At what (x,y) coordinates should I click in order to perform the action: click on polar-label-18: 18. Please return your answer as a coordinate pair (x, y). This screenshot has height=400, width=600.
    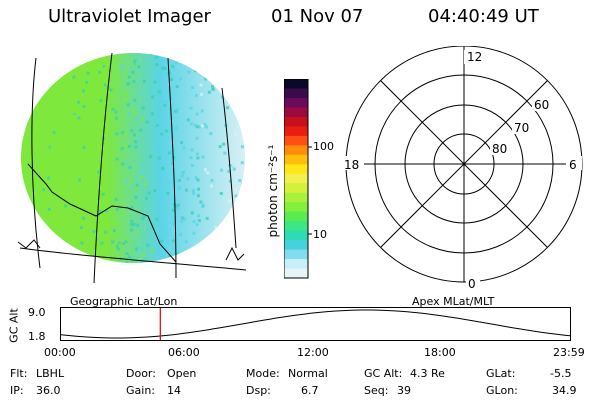
    Looking at the image, I should click on (351, 165).